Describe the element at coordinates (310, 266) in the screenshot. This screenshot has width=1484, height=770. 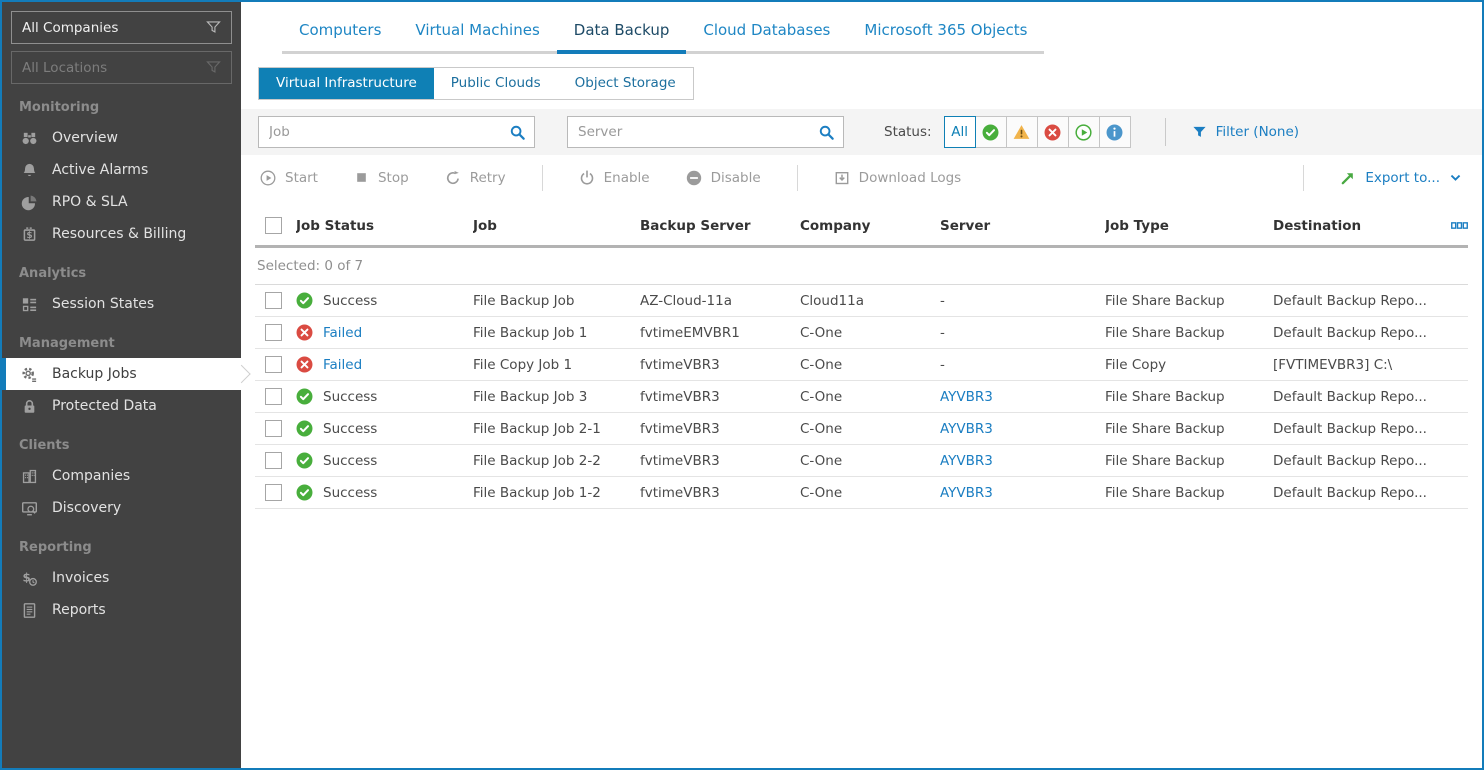
I see `selected-count-text: Selected: 0 of 7` at that location.